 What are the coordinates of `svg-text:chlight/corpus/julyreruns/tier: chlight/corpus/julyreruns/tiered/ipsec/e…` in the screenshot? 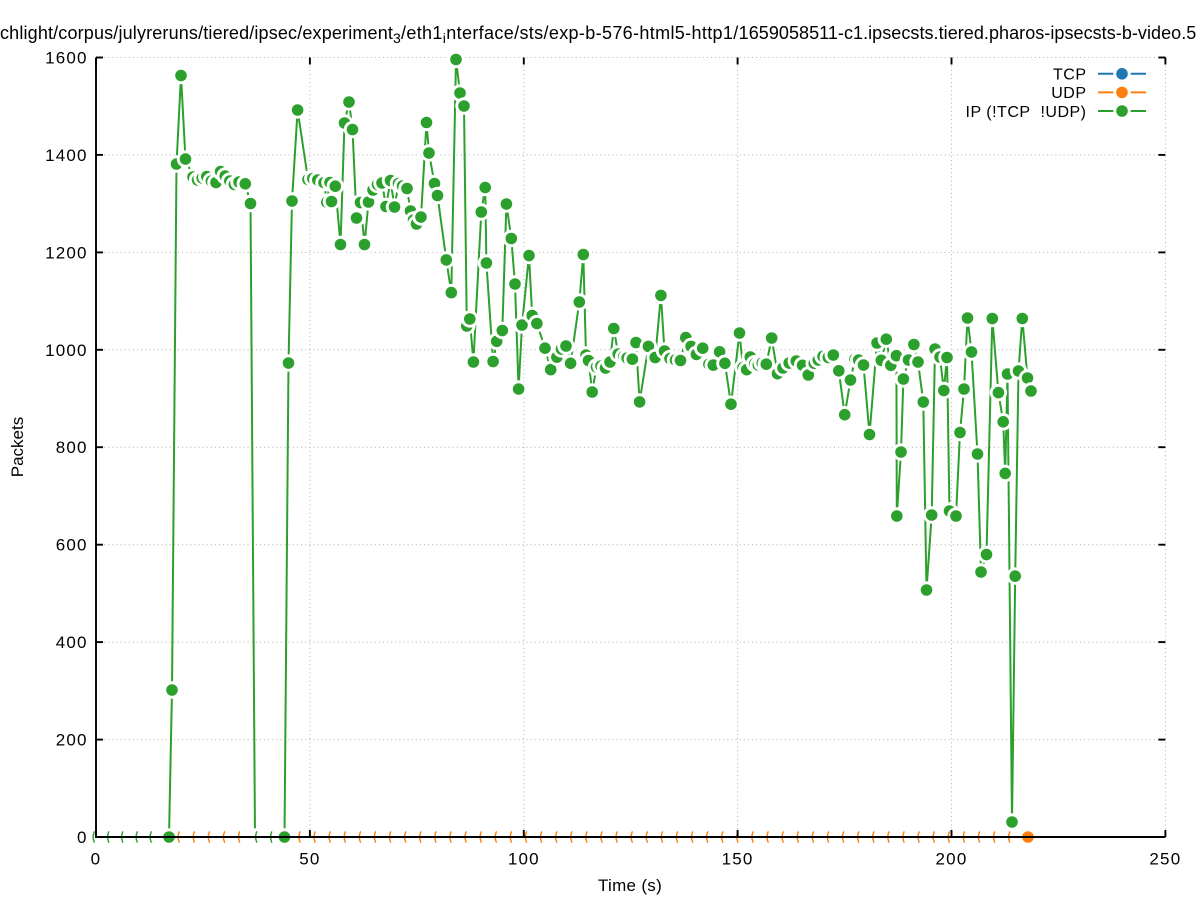 It's located at (598, 34).